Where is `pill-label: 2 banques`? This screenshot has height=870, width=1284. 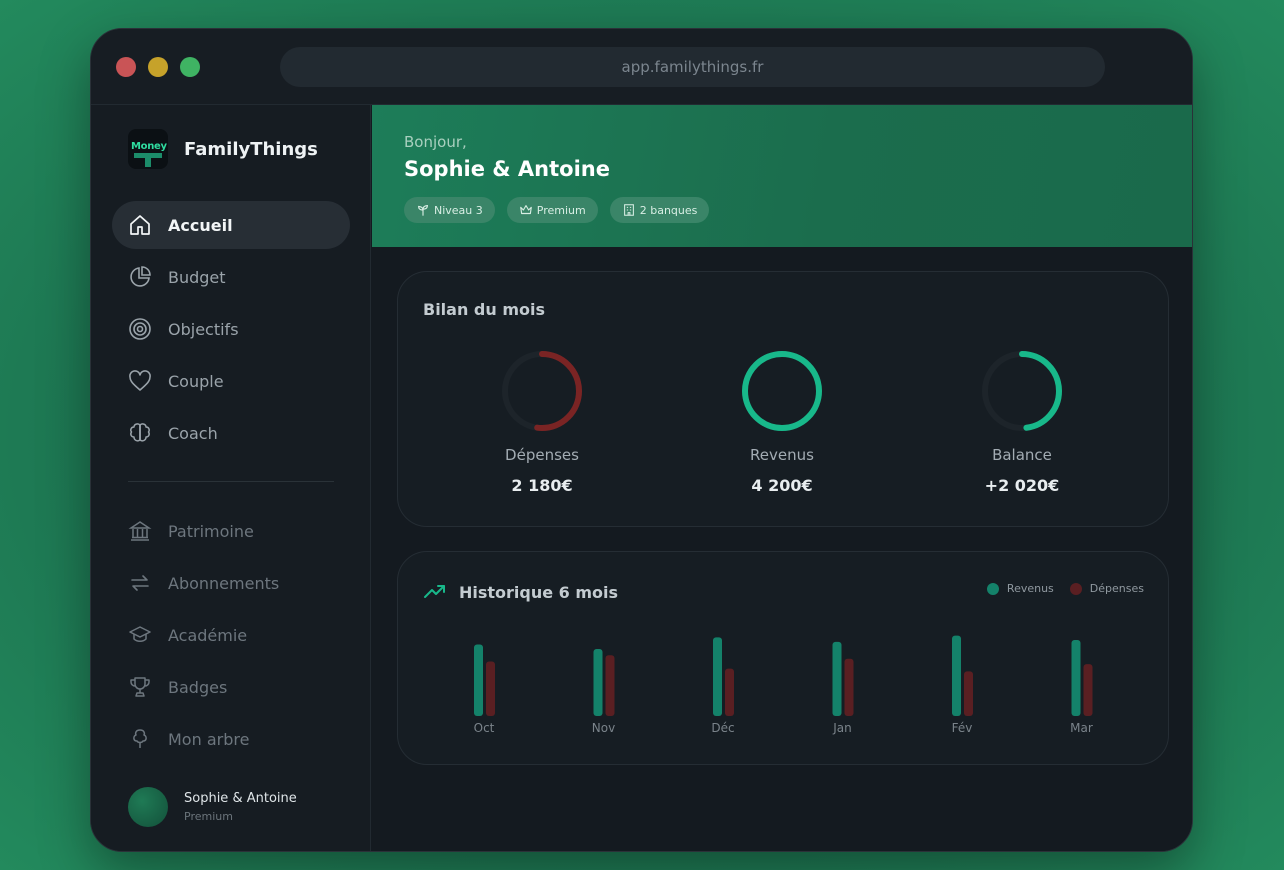 pill-label: 2 banques is located at coordinates (668, 210).